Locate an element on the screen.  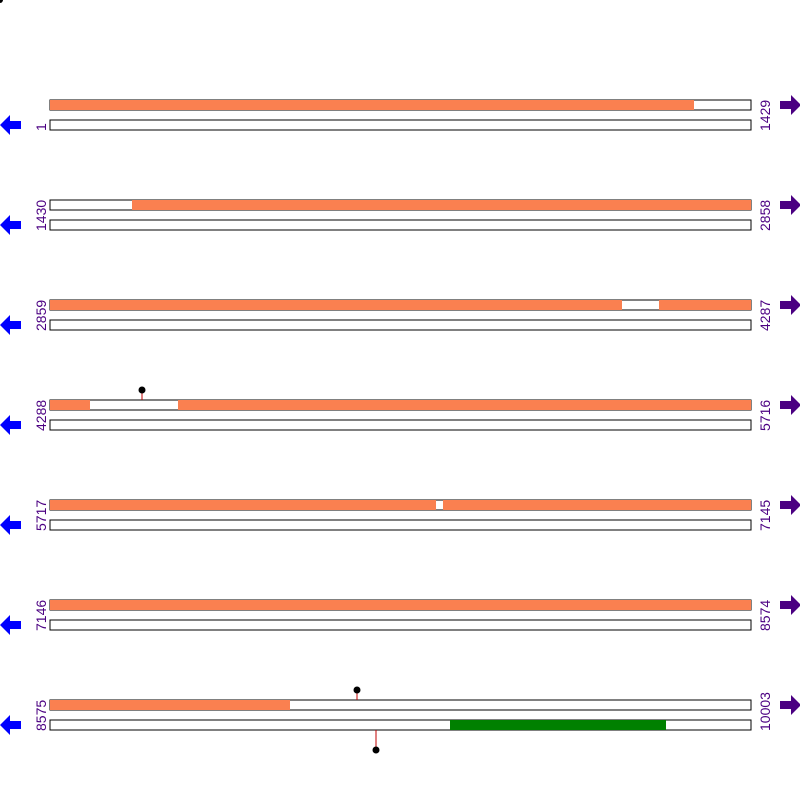
reverse-feature-bar is located at coordinates (558, 725).